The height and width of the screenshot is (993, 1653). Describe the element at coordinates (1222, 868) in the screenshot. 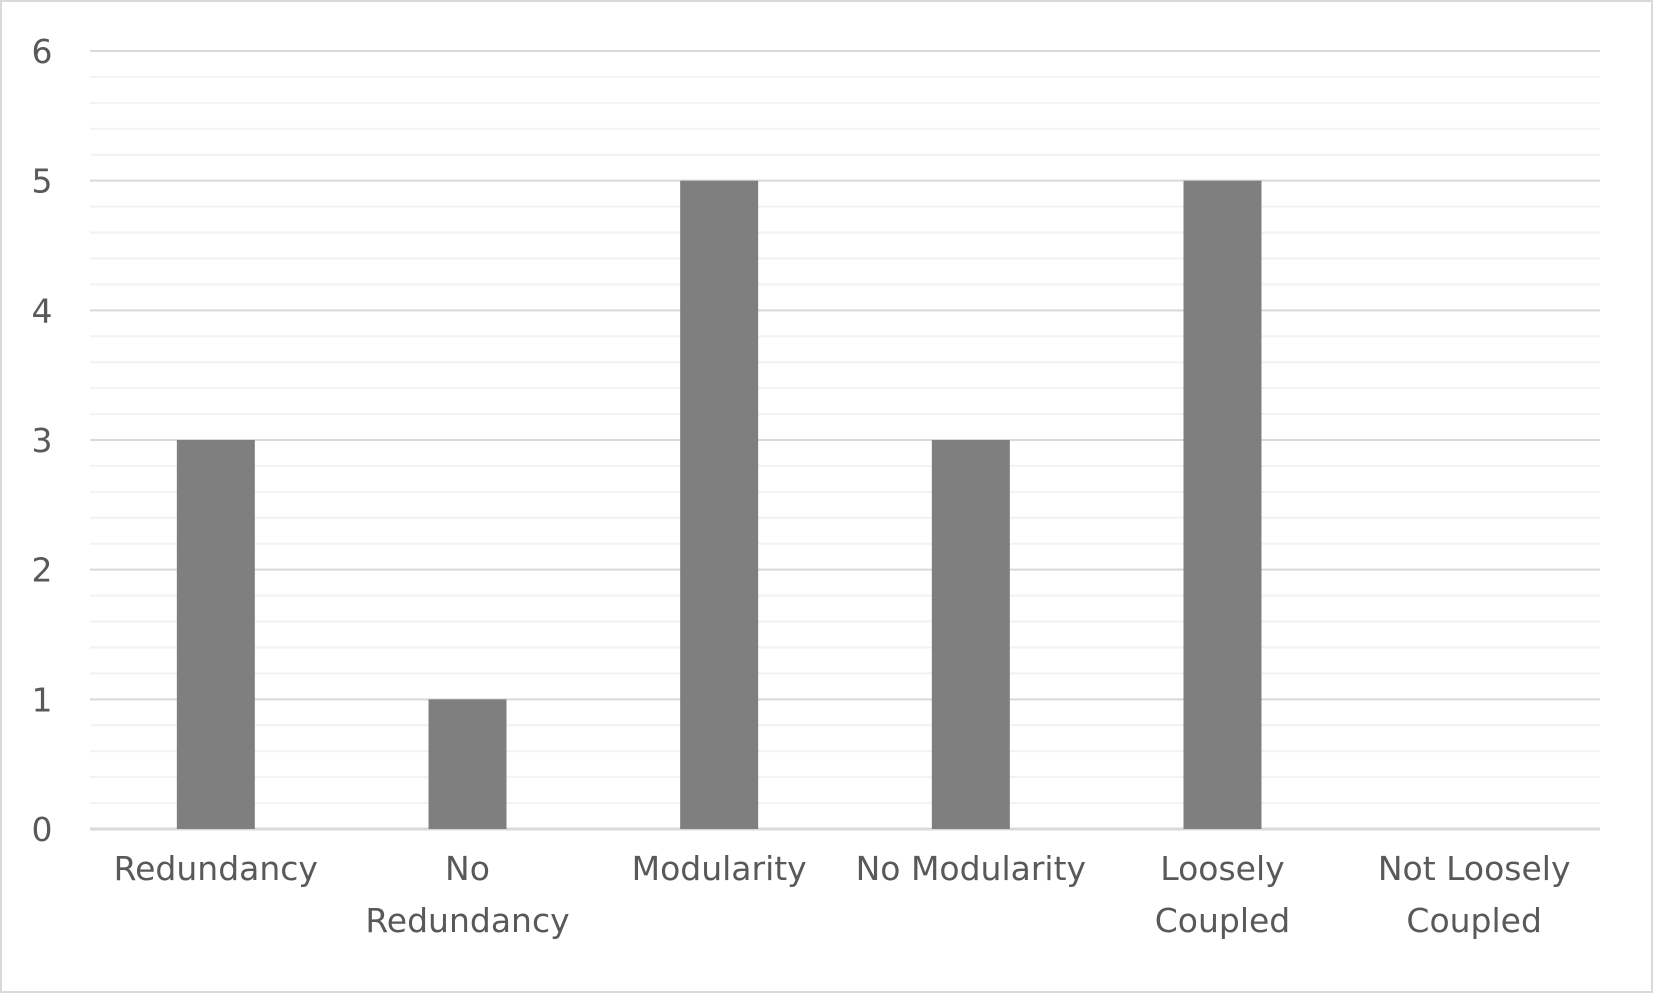

I see `x-category-label-line: Loosely` at that location.